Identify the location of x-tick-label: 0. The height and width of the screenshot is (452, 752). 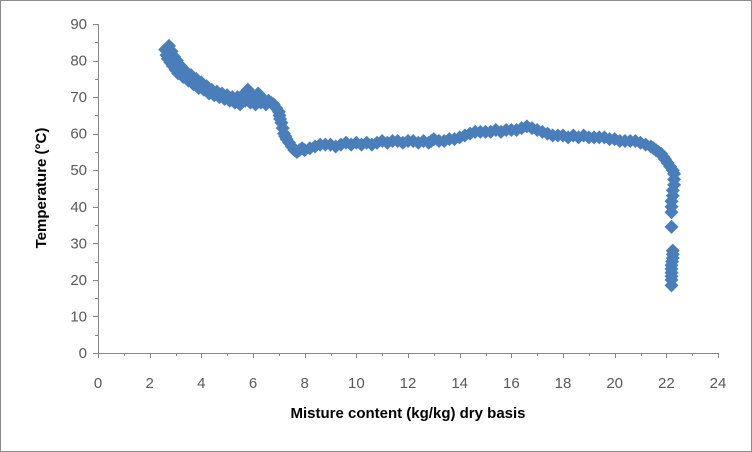
(98, 383).